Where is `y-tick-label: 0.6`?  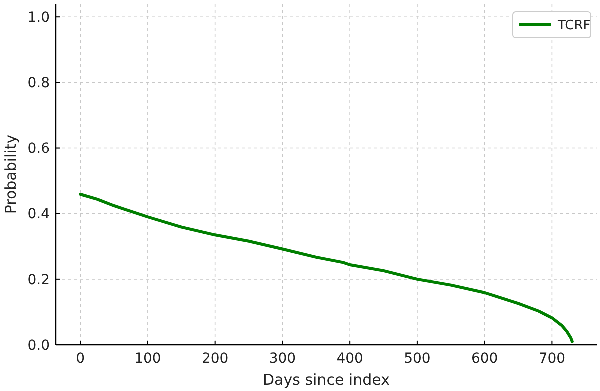 y-tick-label: 0.6 is located at coordinates (39, 149).